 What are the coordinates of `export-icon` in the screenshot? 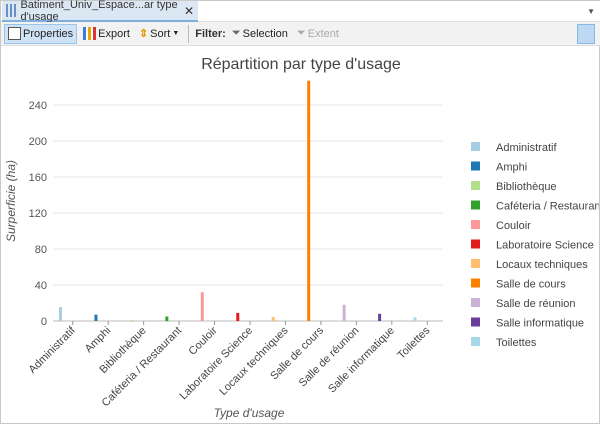 It's located at (90, 33).